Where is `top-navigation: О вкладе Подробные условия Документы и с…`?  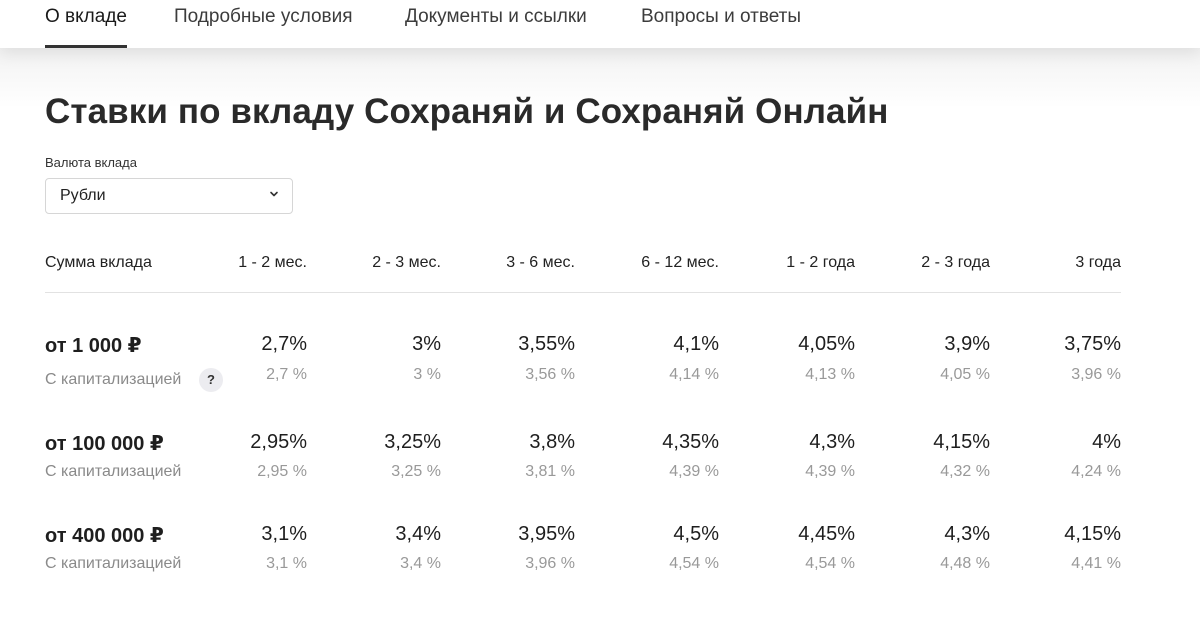 top-navigation: О вкладе Подробные условия Документы и с… is located at coordinates (600, 24).